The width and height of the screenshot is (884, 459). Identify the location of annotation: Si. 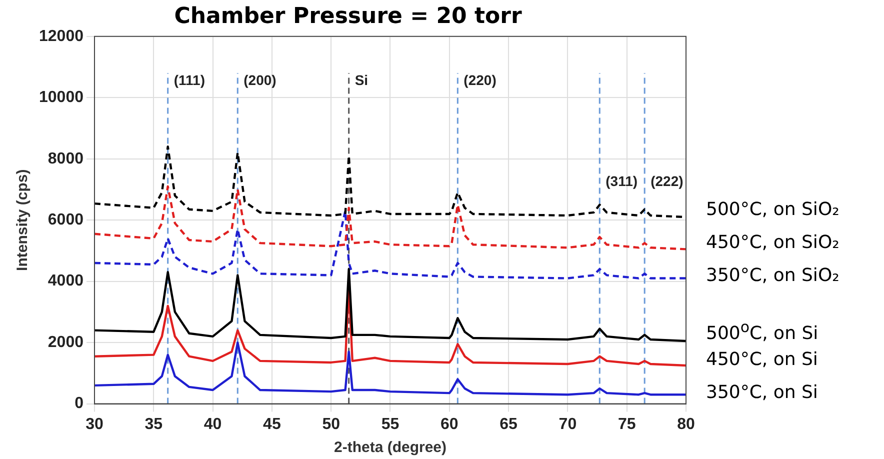
(361, 80).